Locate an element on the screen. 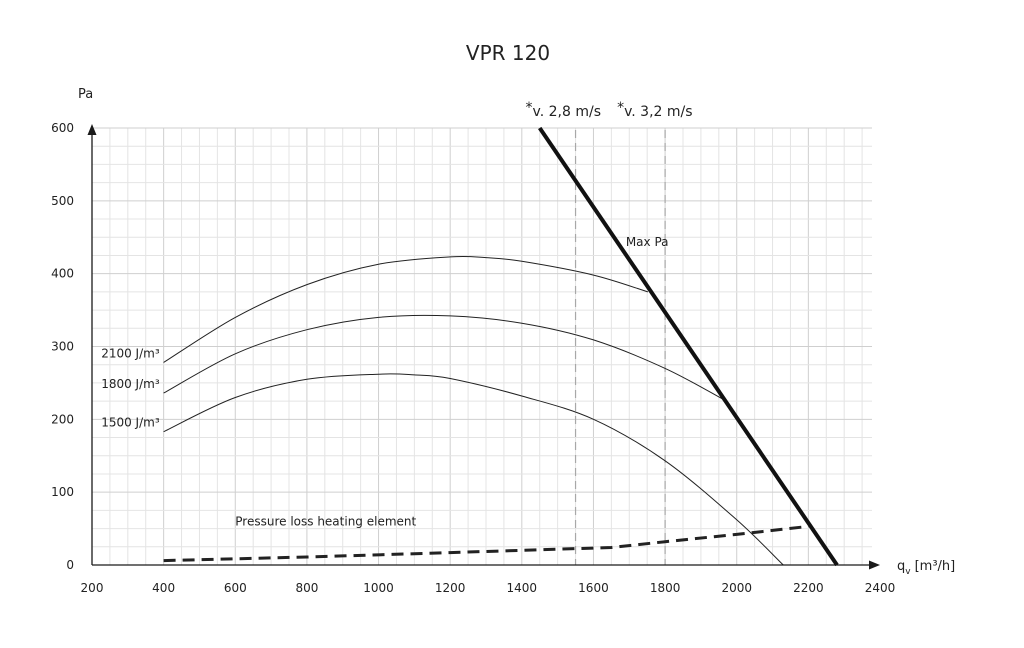  series-label: 2100 J/m³ is located at coordinates (130, 354).